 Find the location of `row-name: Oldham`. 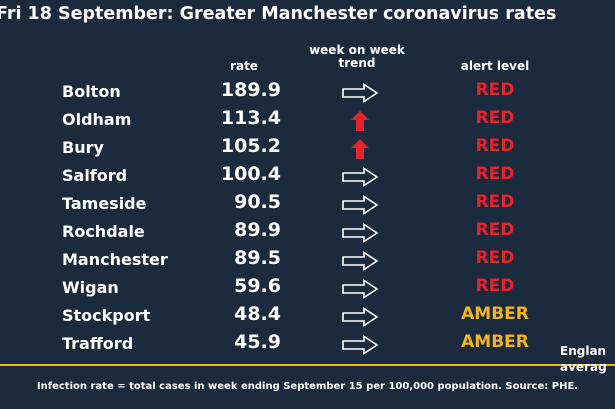

row-name: Oldham is located at coordinates (97, 119).